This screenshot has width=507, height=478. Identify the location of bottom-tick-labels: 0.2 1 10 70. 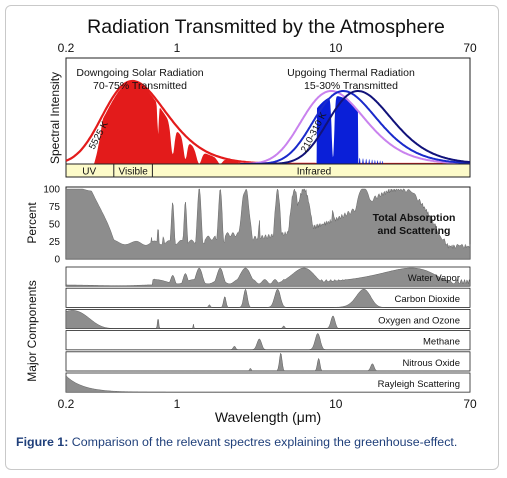
(267, 404).